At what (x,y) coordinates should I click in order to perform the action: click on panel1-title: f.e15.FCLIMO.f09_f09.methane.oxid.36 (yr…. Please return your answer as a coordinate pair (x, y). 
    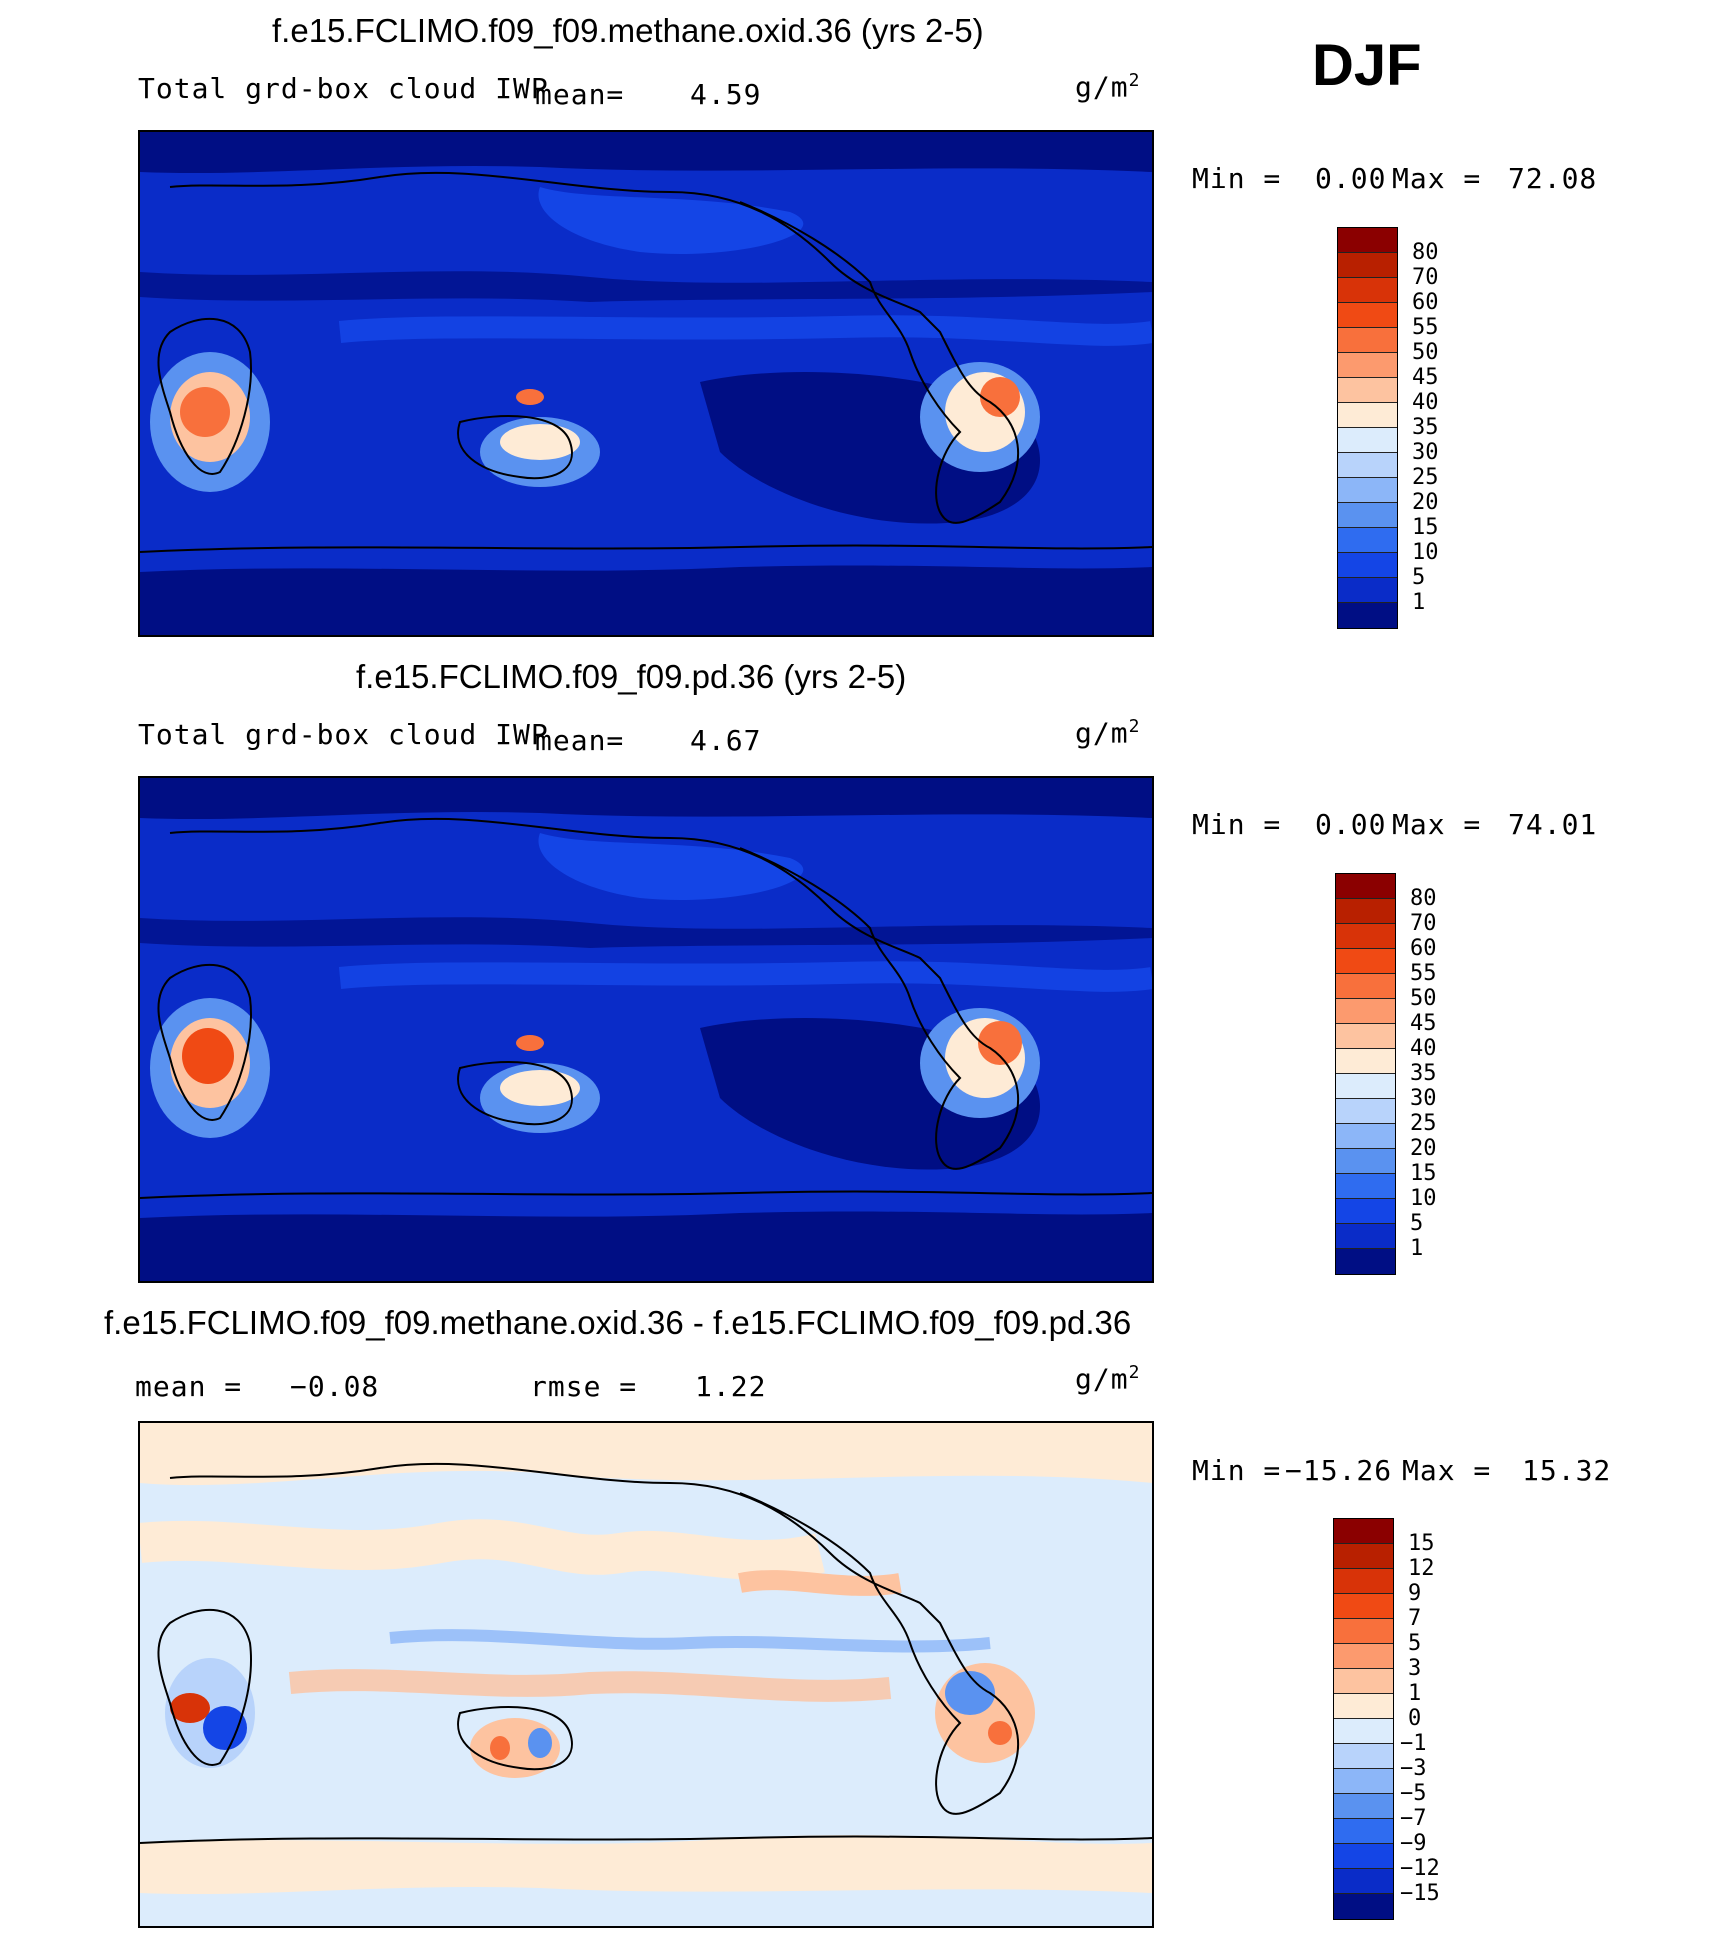
    Looking at the image, I should click on (628, 30).